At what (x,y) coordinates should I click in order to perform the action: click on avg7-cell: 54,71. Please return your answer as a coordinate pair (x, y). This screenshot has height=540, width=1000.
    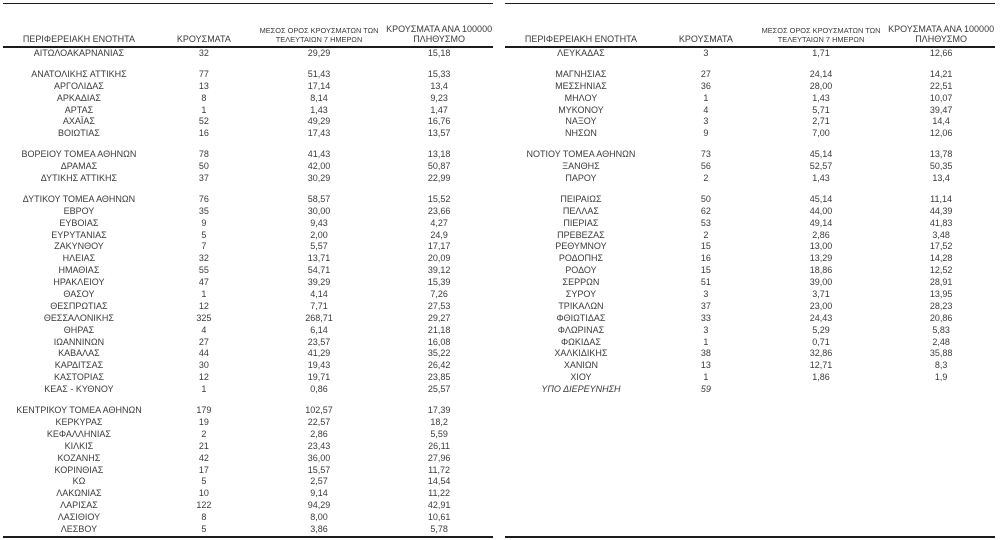
    Looking at the image, I should click on (319, 270).